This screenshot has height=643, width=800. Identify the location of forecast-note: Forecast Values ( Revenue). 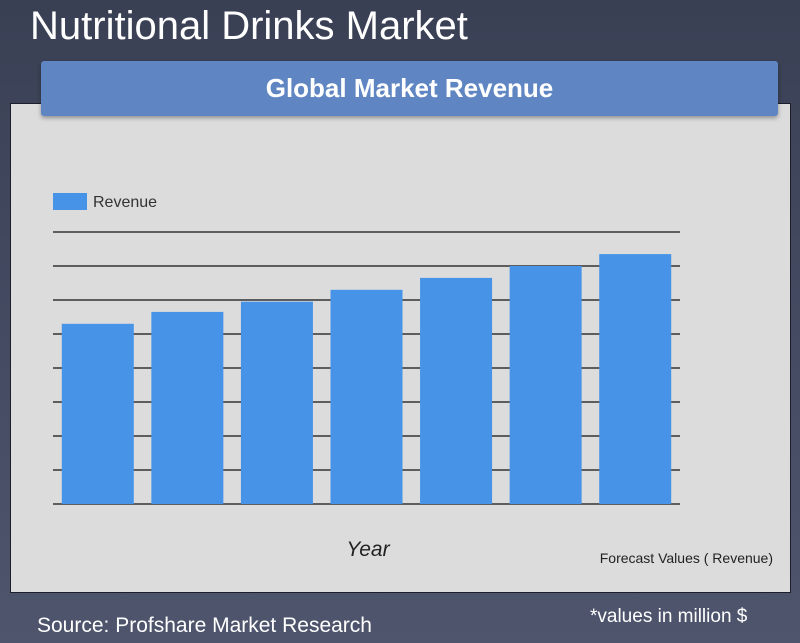
(686, 558).